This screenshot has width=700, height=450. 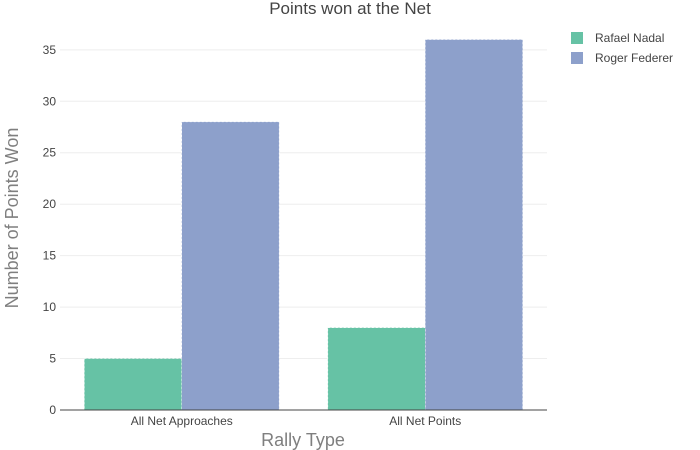 I want to click on x-tick-label: All Net Points, so click(x=425, y=421).